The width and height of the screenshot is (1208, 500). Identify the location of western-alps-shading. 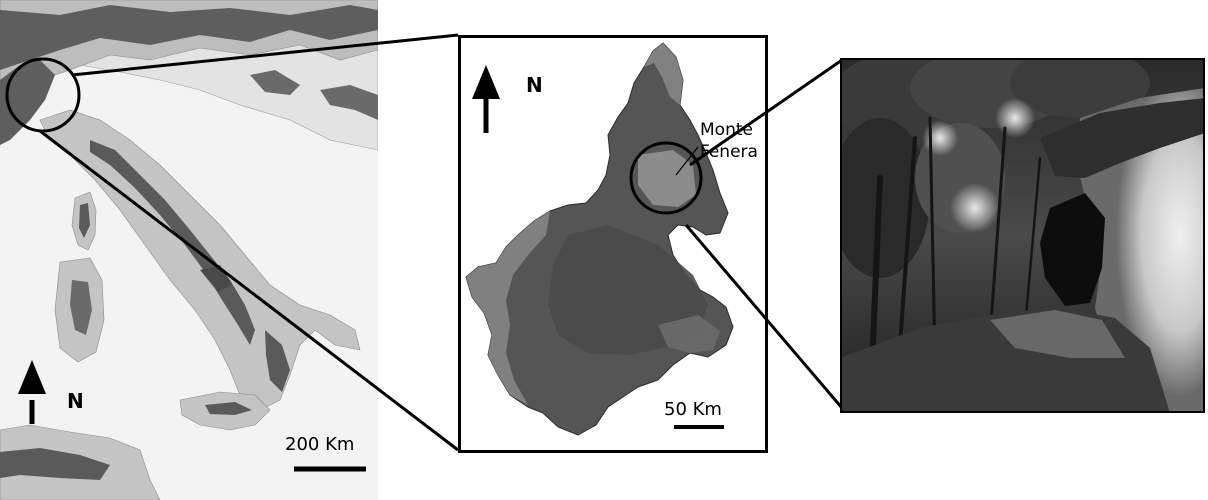
(508, 308).